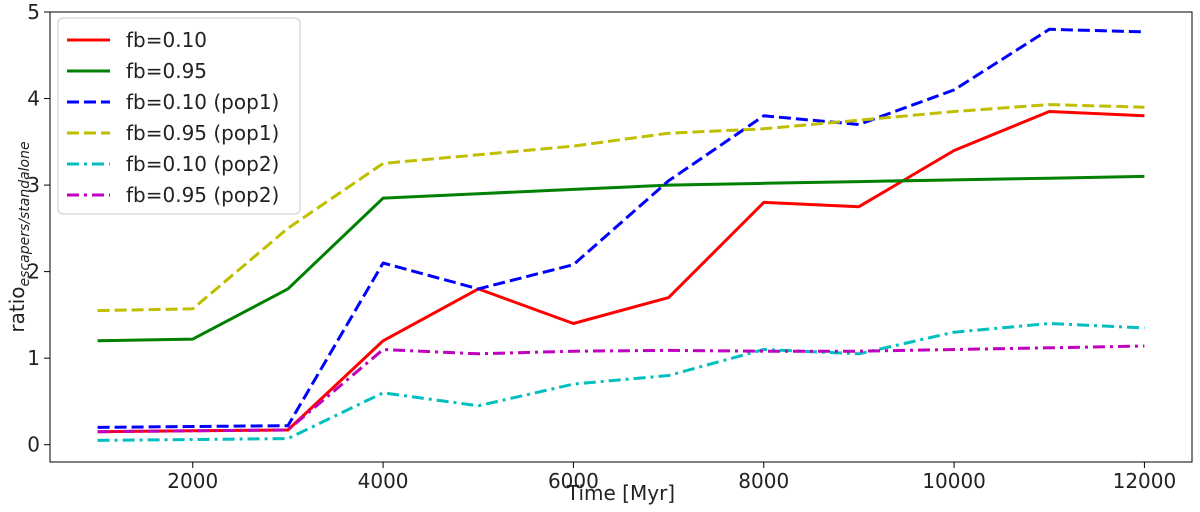 The height and width of the screenshot is (512, 1200). Describe the element at coordinates (1145, 481) in the screenshot. I see `x-tick-label: 12000` at that location.